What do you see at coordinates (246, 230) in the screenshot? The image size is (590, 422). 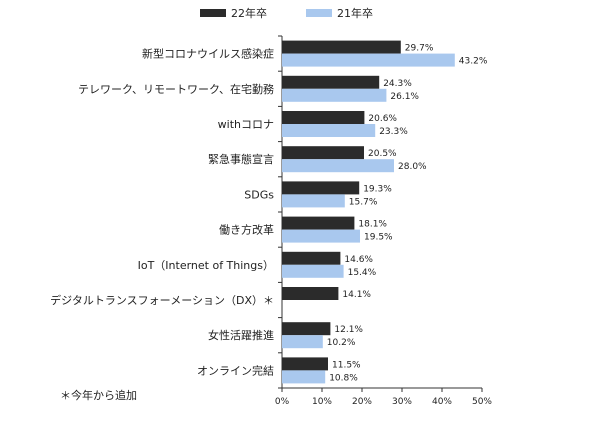 I see `category-label: 働き方改革` at bounding box center [246, 230].